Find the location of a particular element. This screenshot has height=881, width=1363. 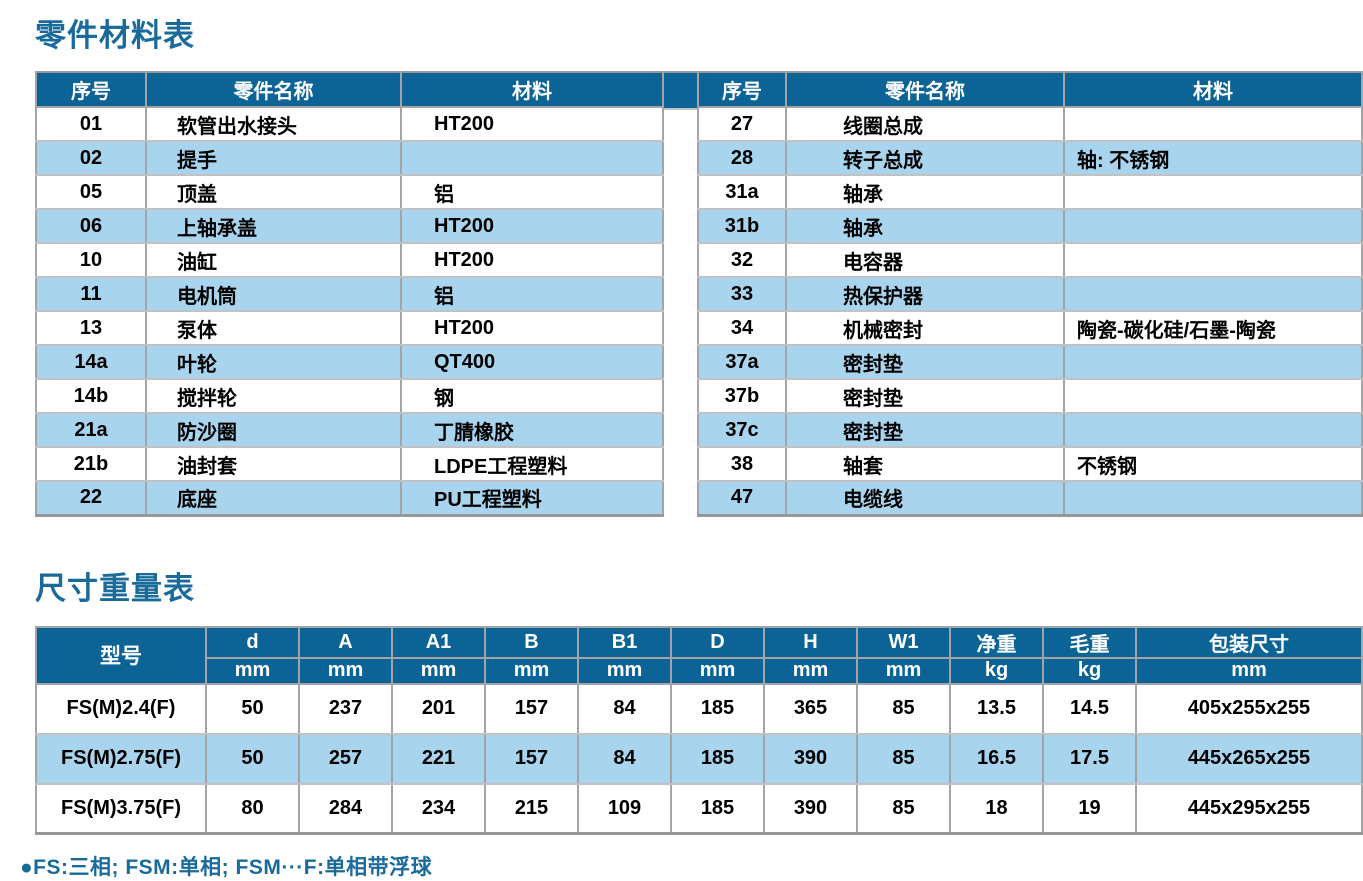

part-name-cell: 搅拌轮 is located at coordinates (273, 396).